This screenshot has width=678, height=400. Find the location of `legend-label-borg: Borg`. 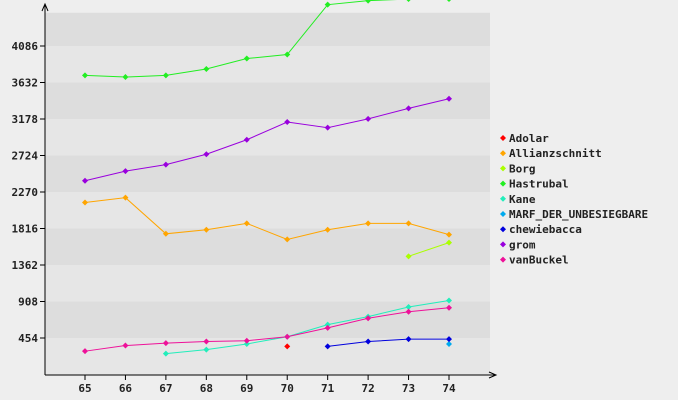

legend-label-borg: Borg is located at coordinates (522, 168).